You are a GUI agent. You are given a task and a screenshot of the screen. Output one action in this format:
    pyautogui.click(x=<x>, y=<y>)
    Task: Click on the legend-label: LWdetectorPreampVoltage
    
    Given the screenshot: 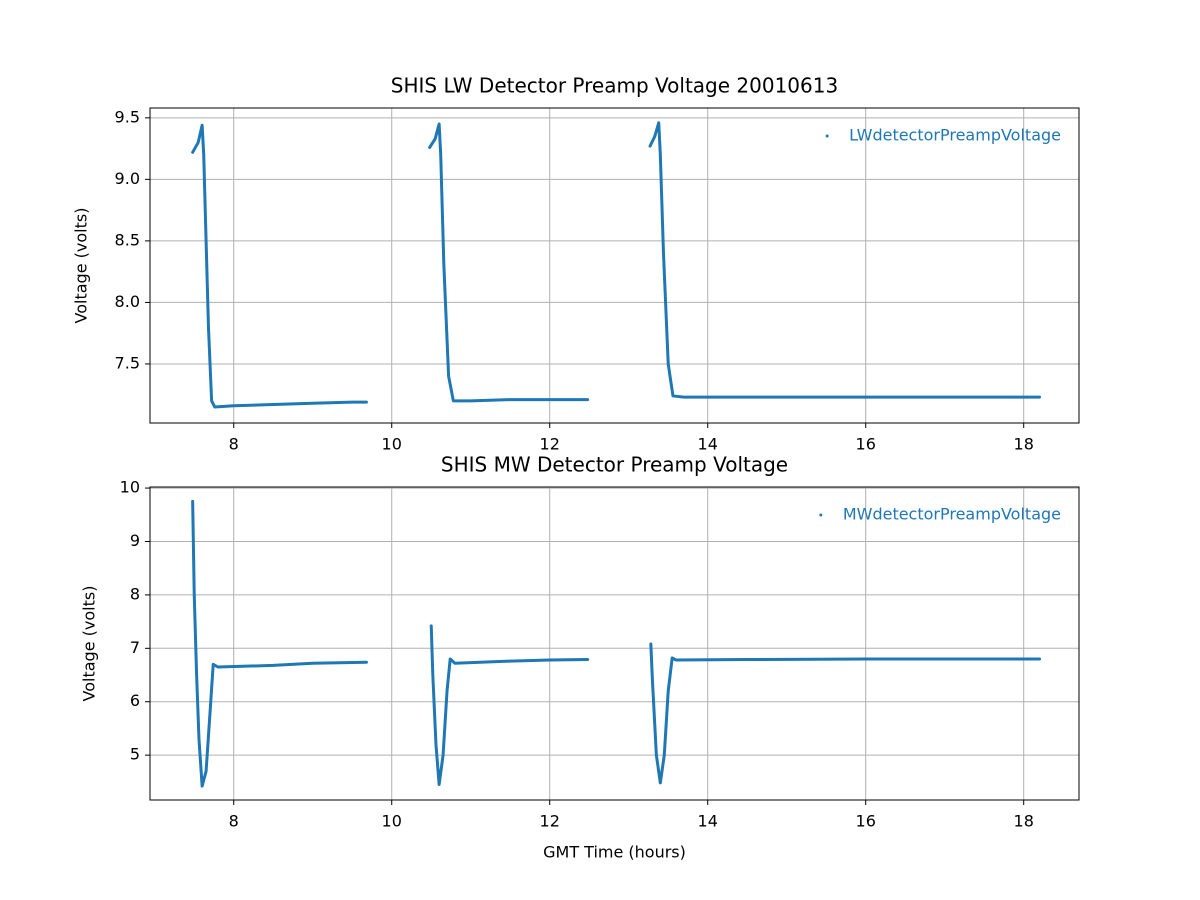 What is the action you would take?
    pyautogui.click(x=955, y=135)
    